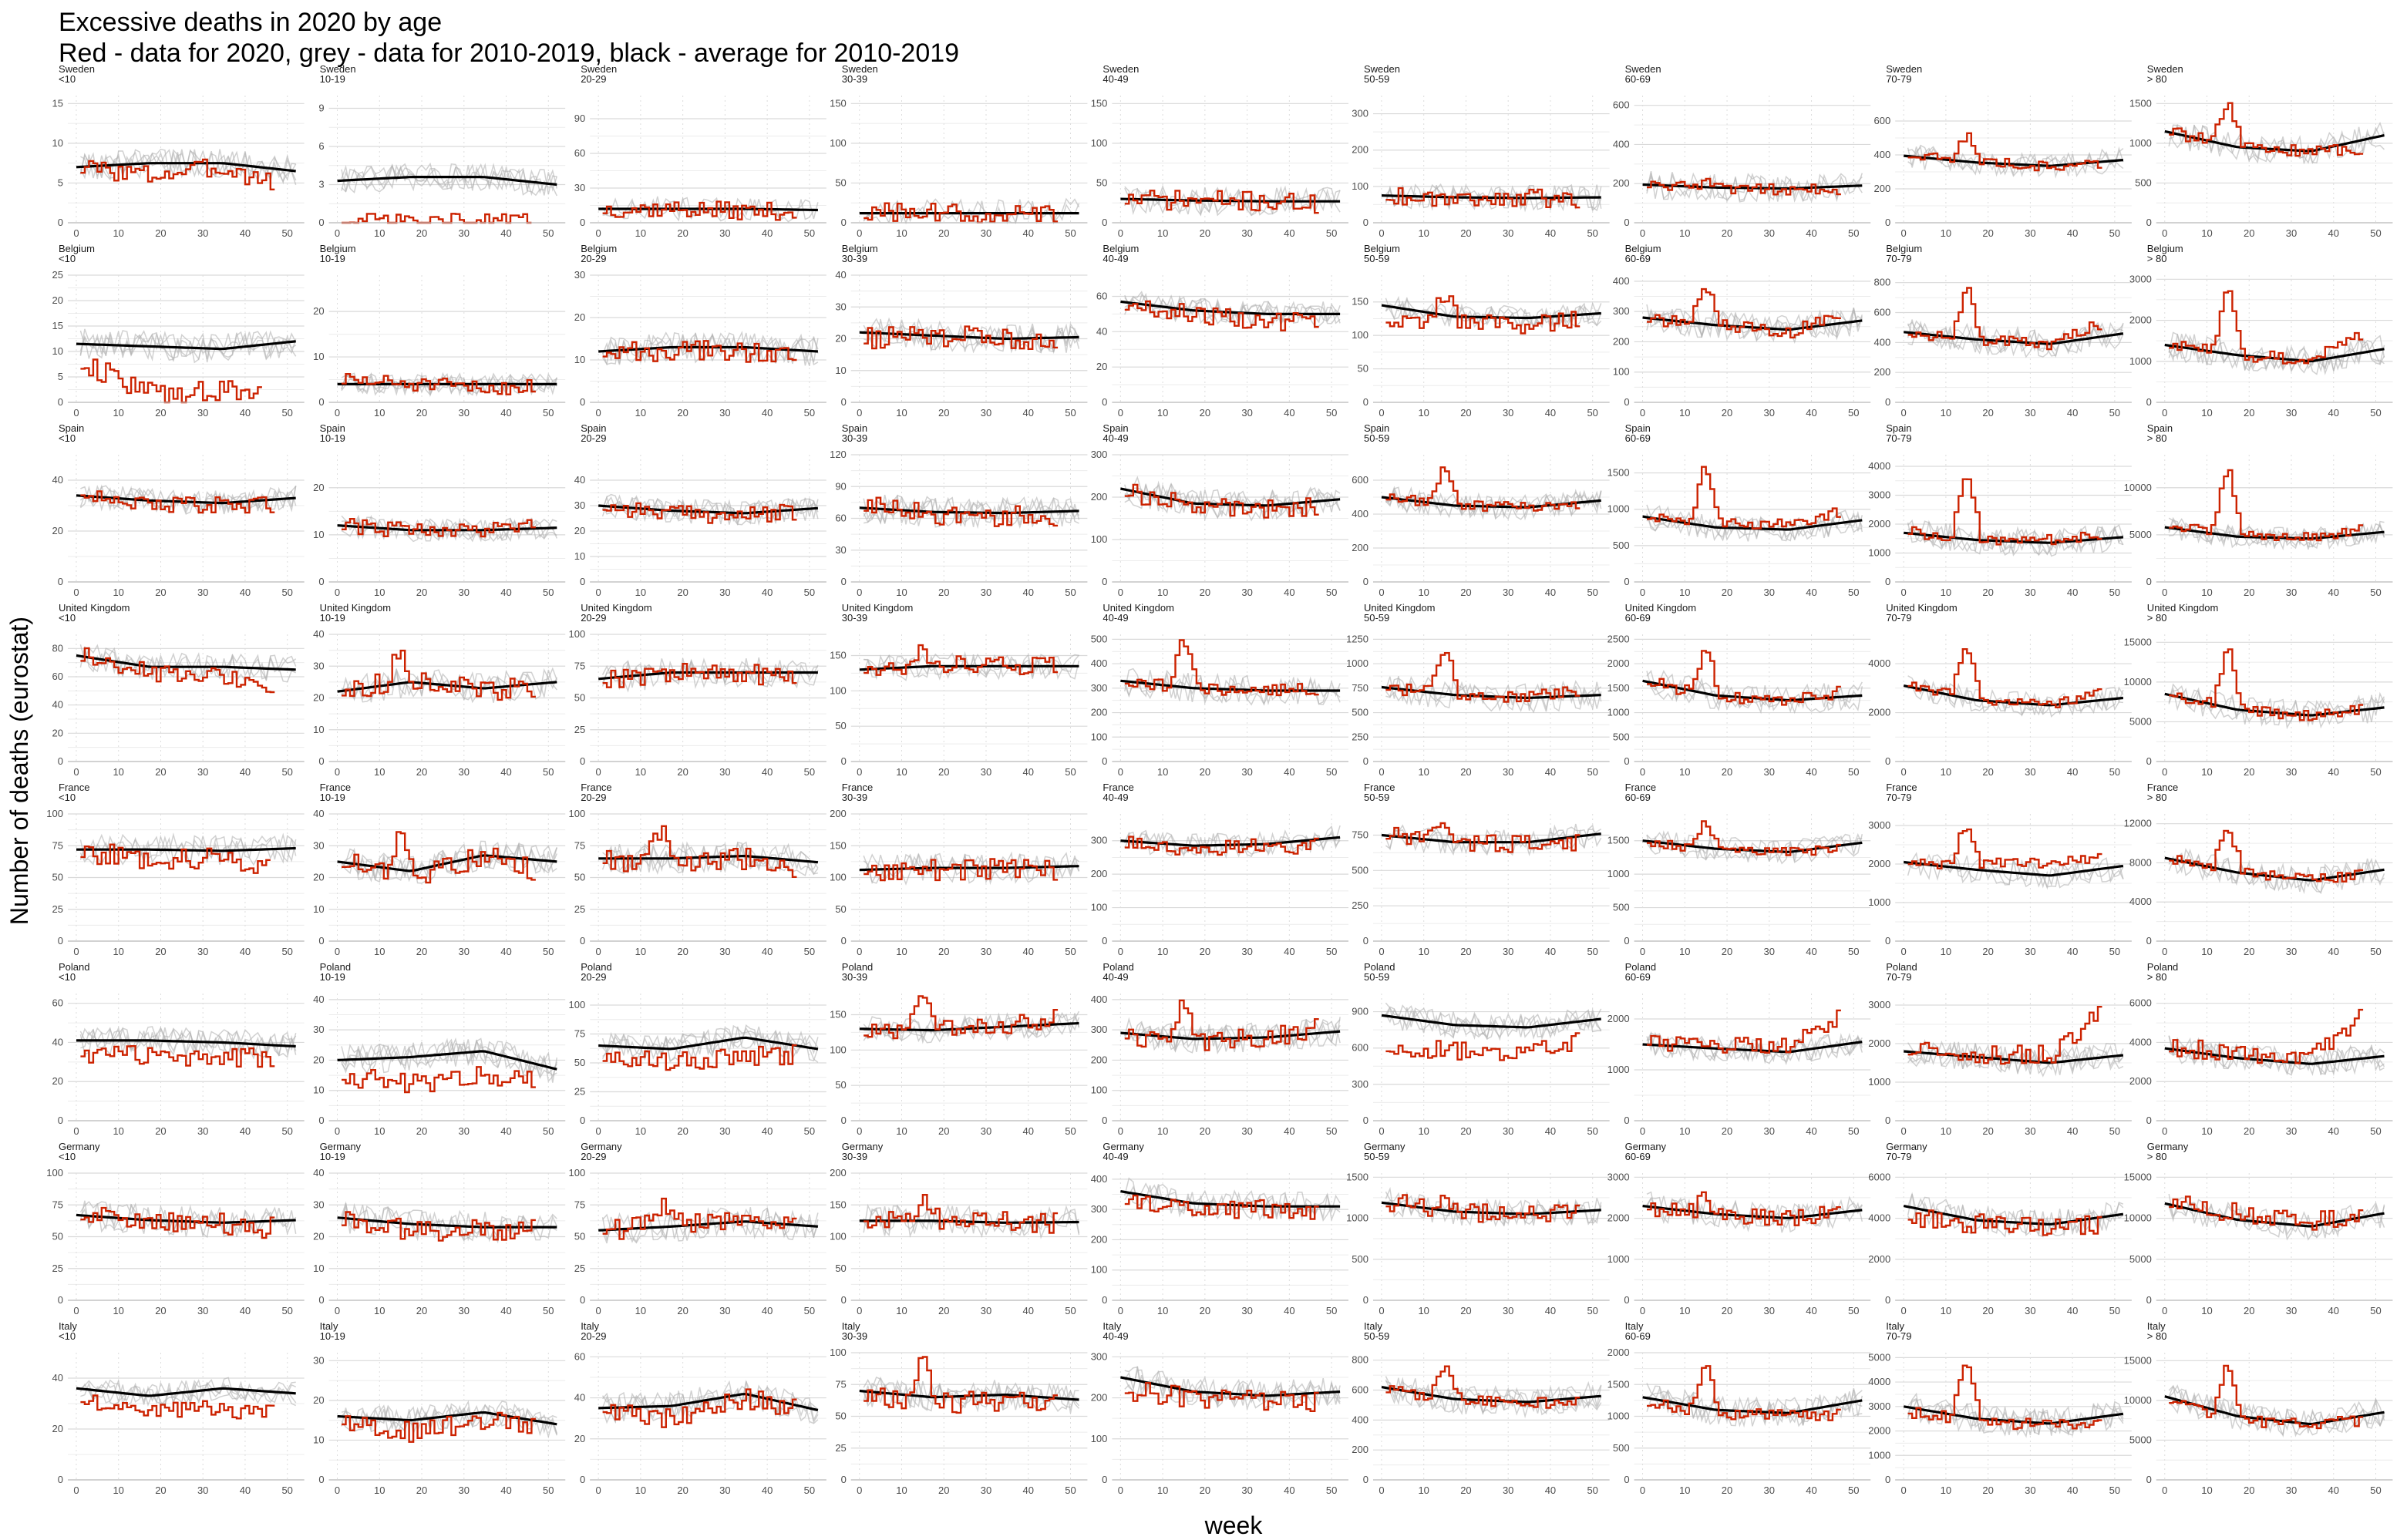  Describe the element at coordinates (579, 1268) in the screenshot. I see `y-tick-label: 25` at that location.